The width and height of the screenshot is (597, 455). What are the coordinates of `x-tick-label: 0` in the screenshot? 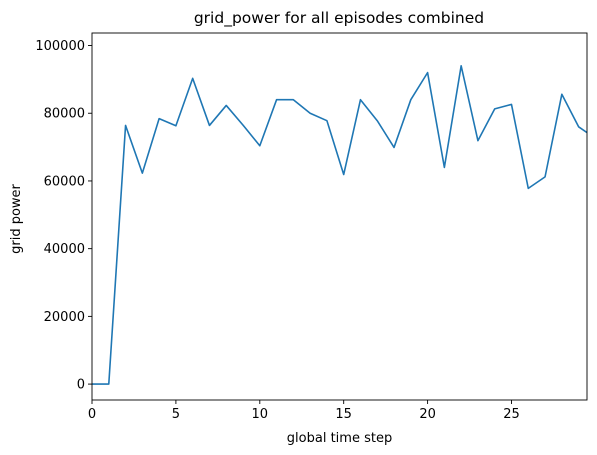 It's located at (92, 414).